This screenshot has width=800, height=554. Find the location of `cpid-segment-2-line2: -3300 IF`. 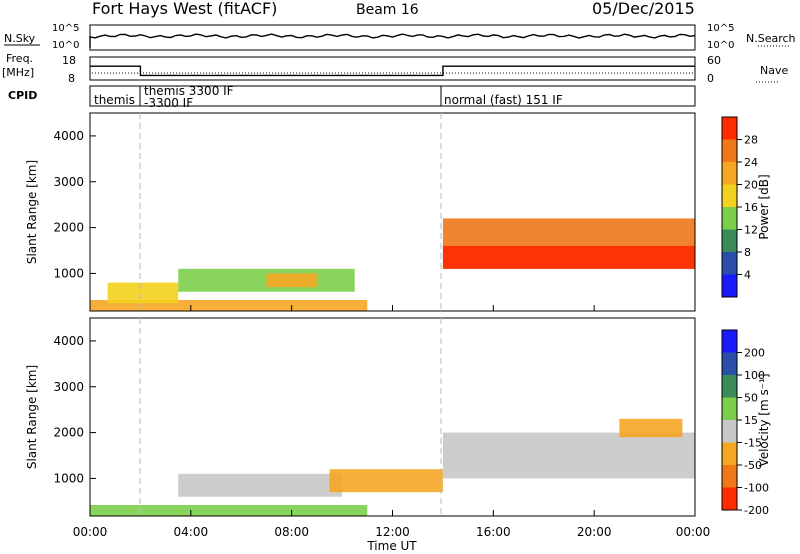

cpid-segment-2-line2: -3300 IF is located at coordinates (168, 103).